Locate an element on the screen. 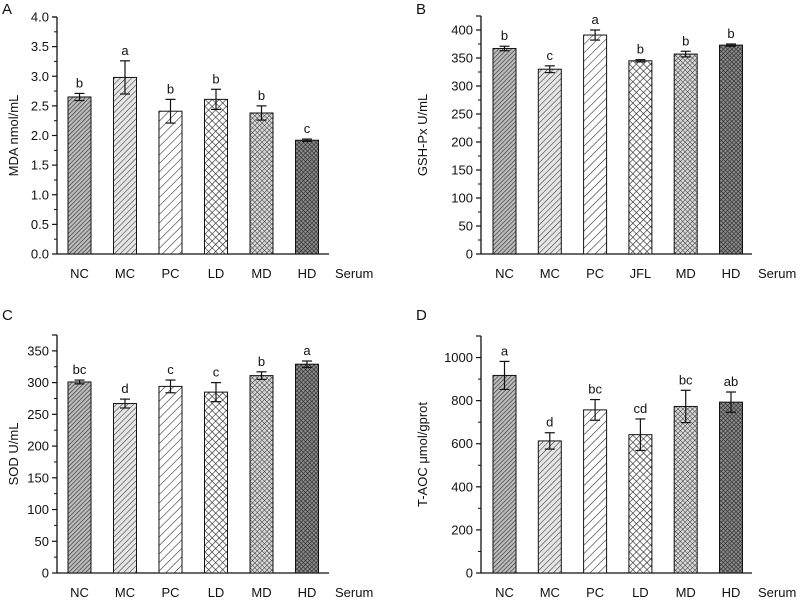 The image size is (800, 600). bar-jfl is located at coordinates (640, 157).